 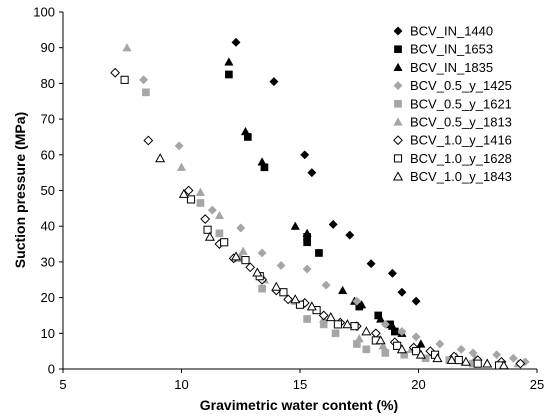 What do you see at coordinates (48, 226) in the screenshot?
I see `y-tick-label: 40` at bounding box center [48, 226].